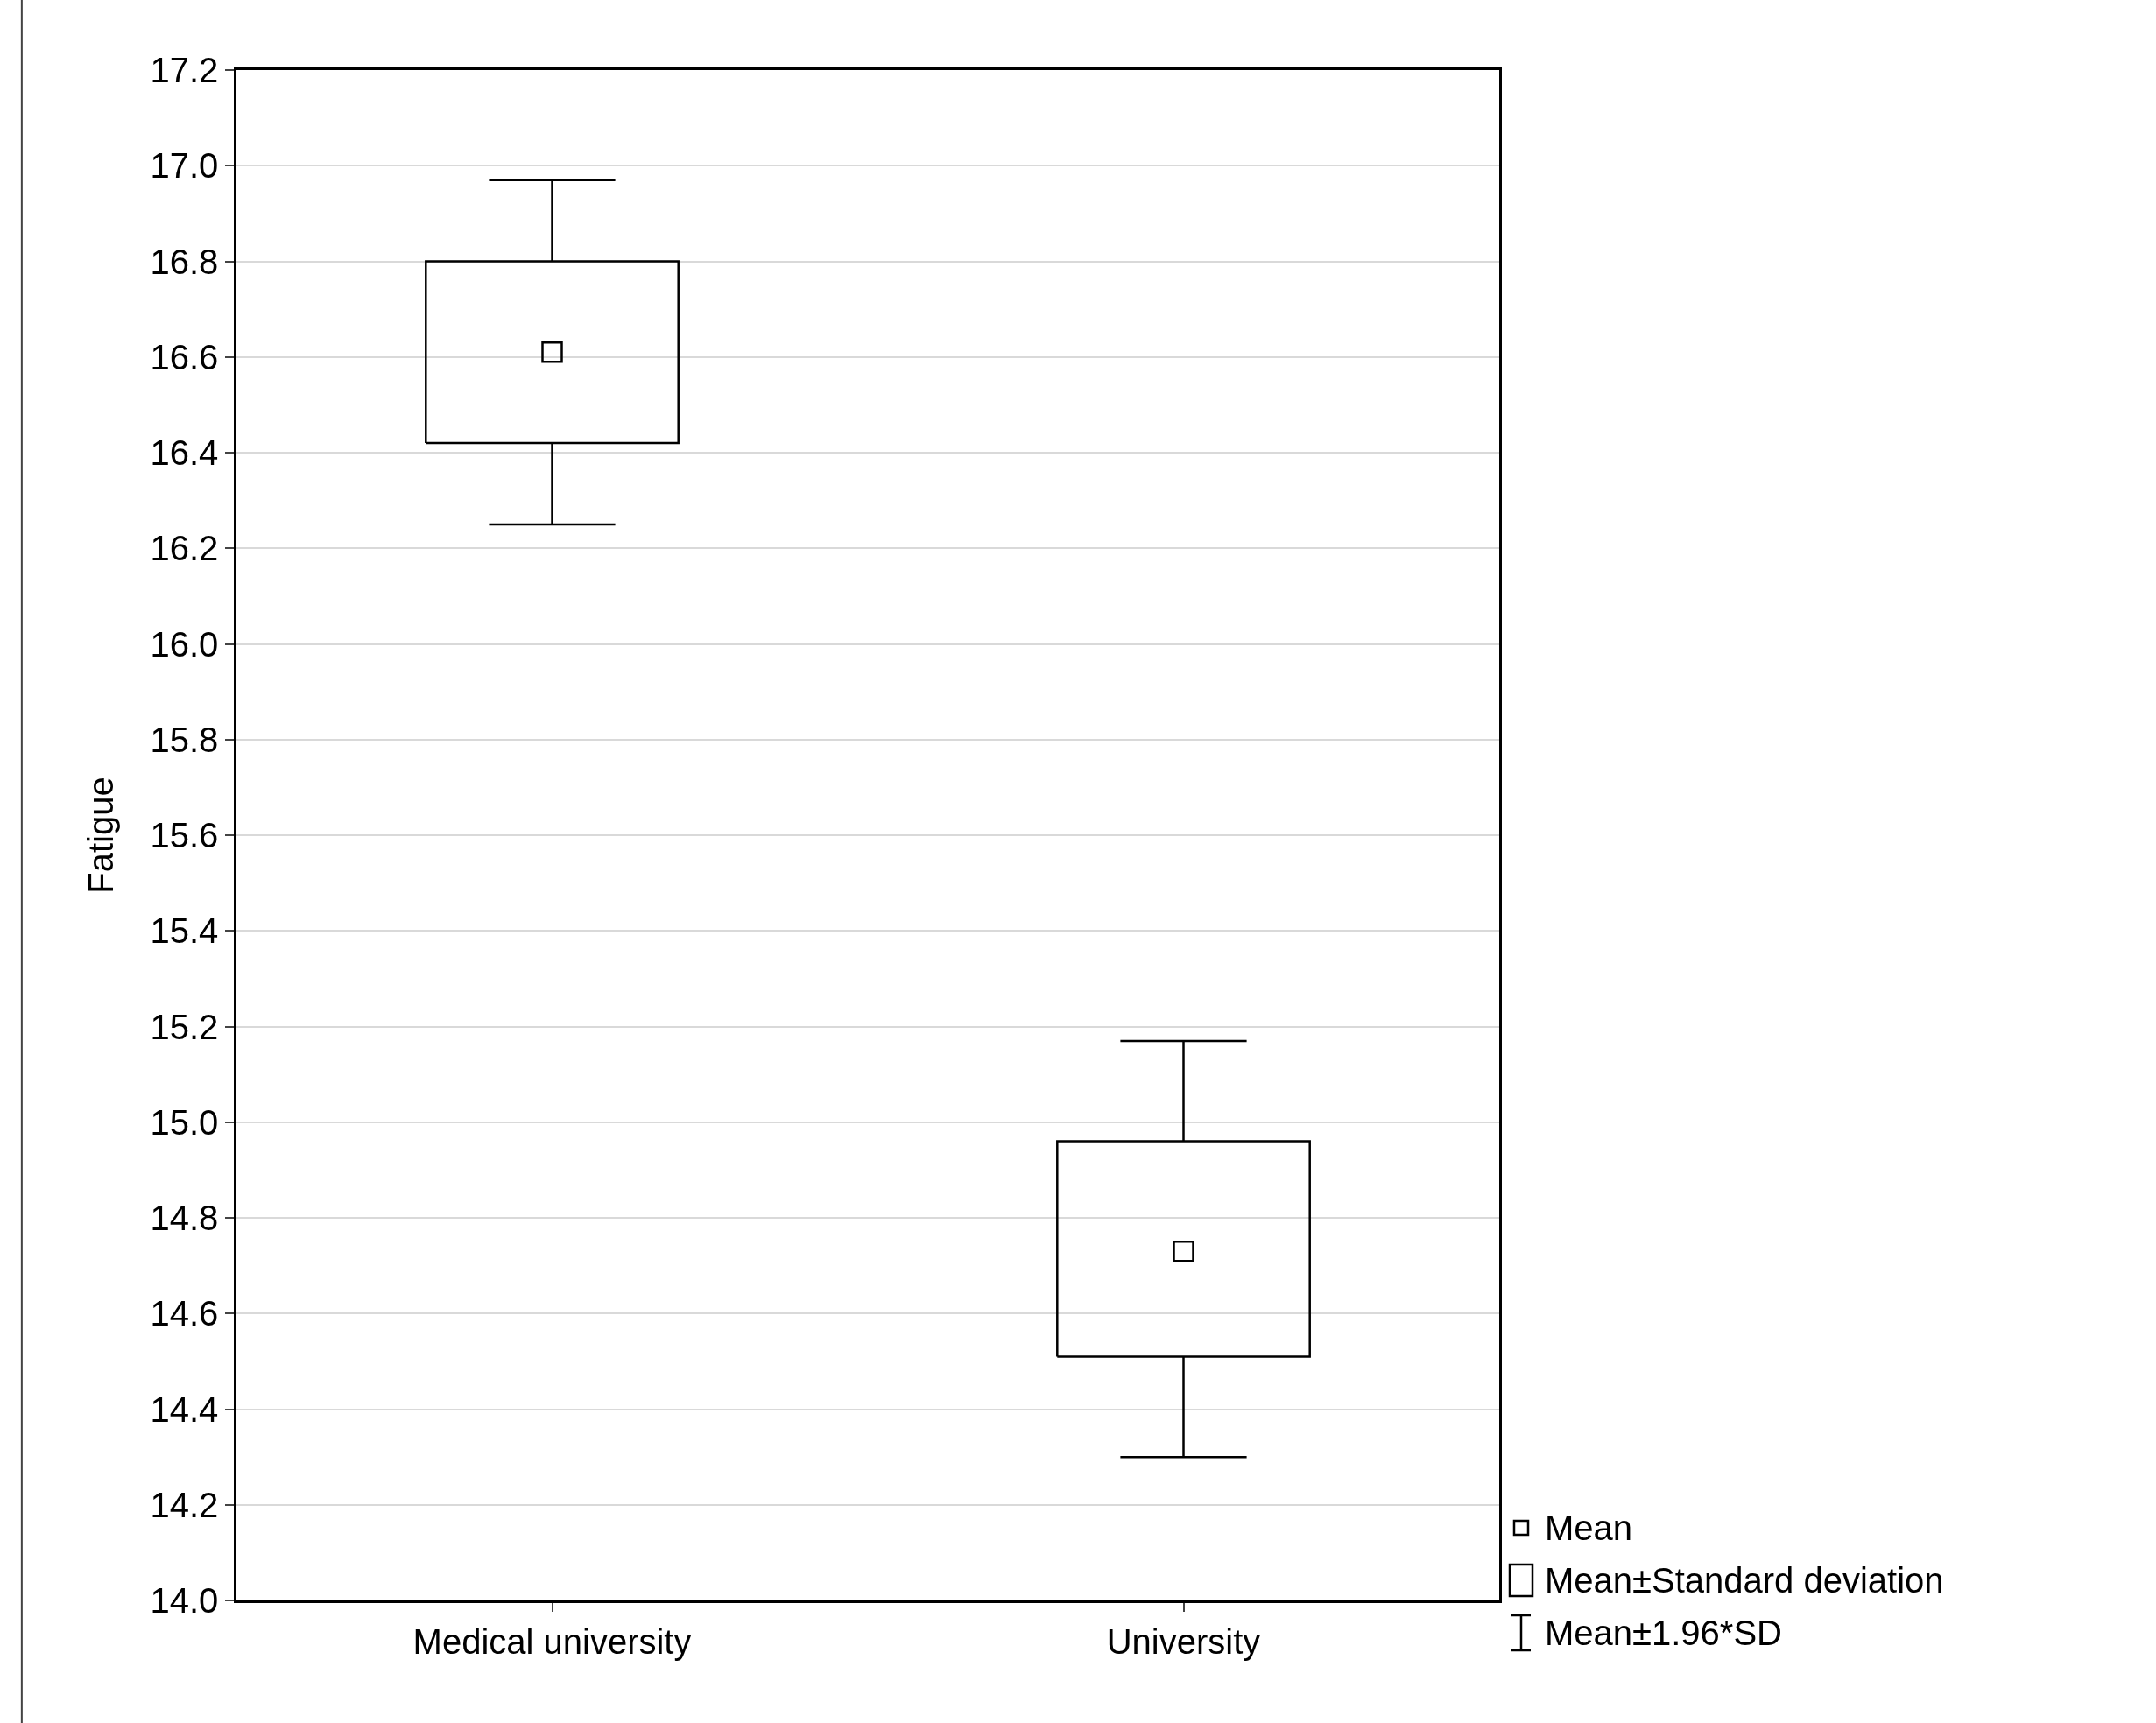 The height and width of the screenshot is (1723, 2156). What do you see at coordinates (185, 1122) in the screenshot?
I see `y-tick-label: 15.0` at bounding box center [185, 1122].